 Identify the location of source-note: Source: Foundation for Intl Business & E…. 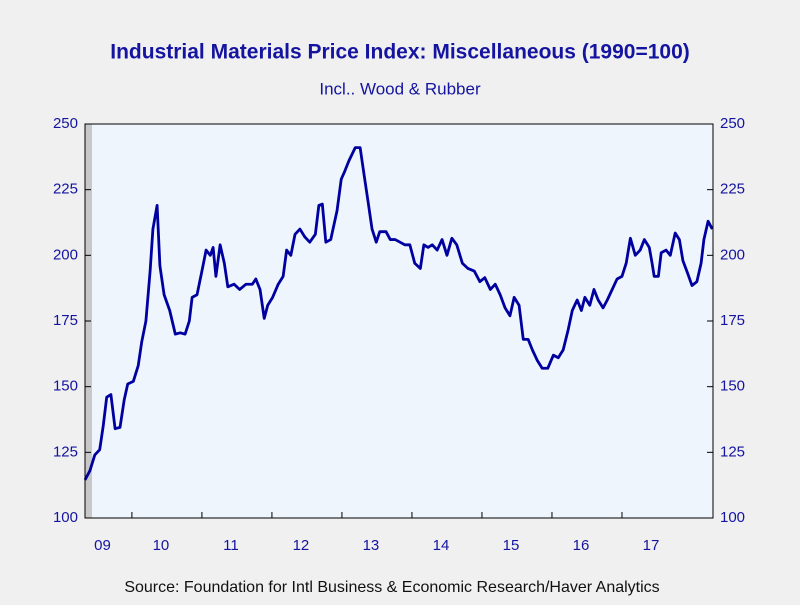
(391, 587).